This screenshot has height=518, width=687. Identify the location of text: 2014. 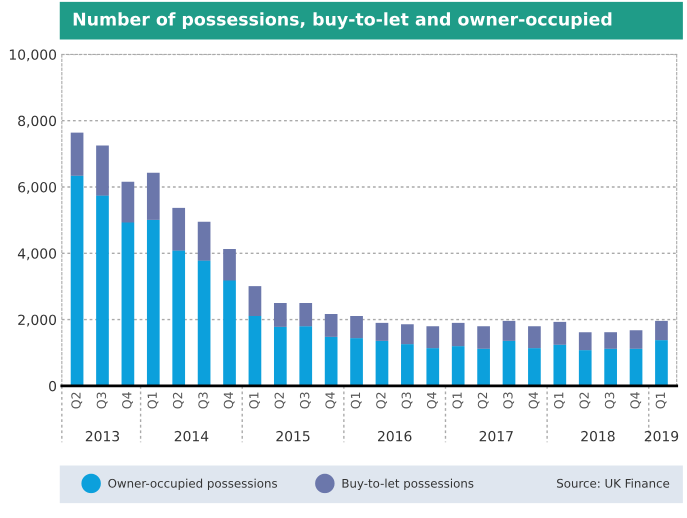
(191, 436).